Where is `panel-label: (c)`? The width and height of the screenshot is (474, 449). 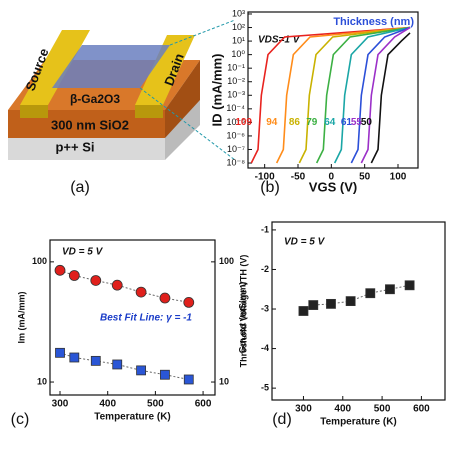 panel-label: (c) is located at coordinates (20, 419).